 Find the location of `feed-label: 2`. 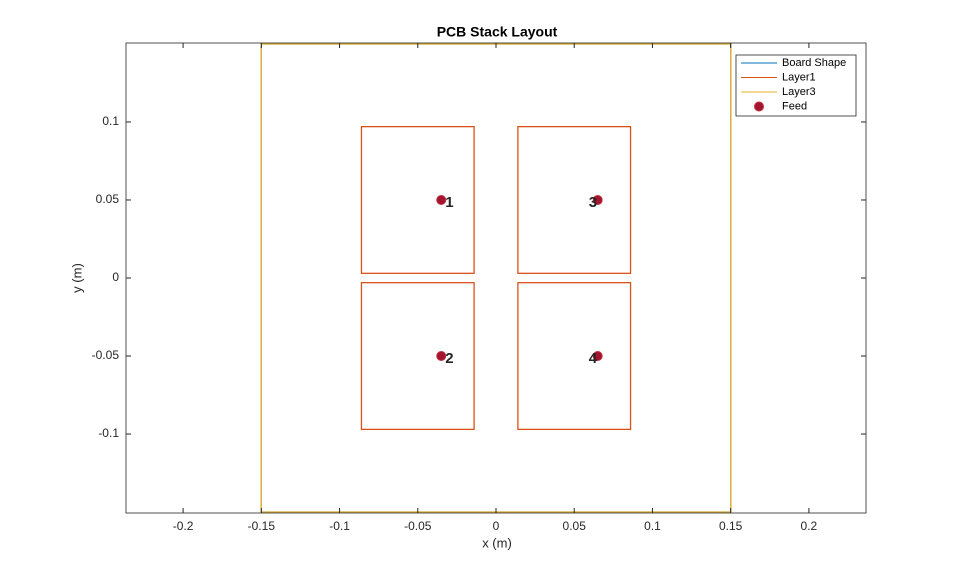

feed-label: 2 is located at coordinates (449, 358).